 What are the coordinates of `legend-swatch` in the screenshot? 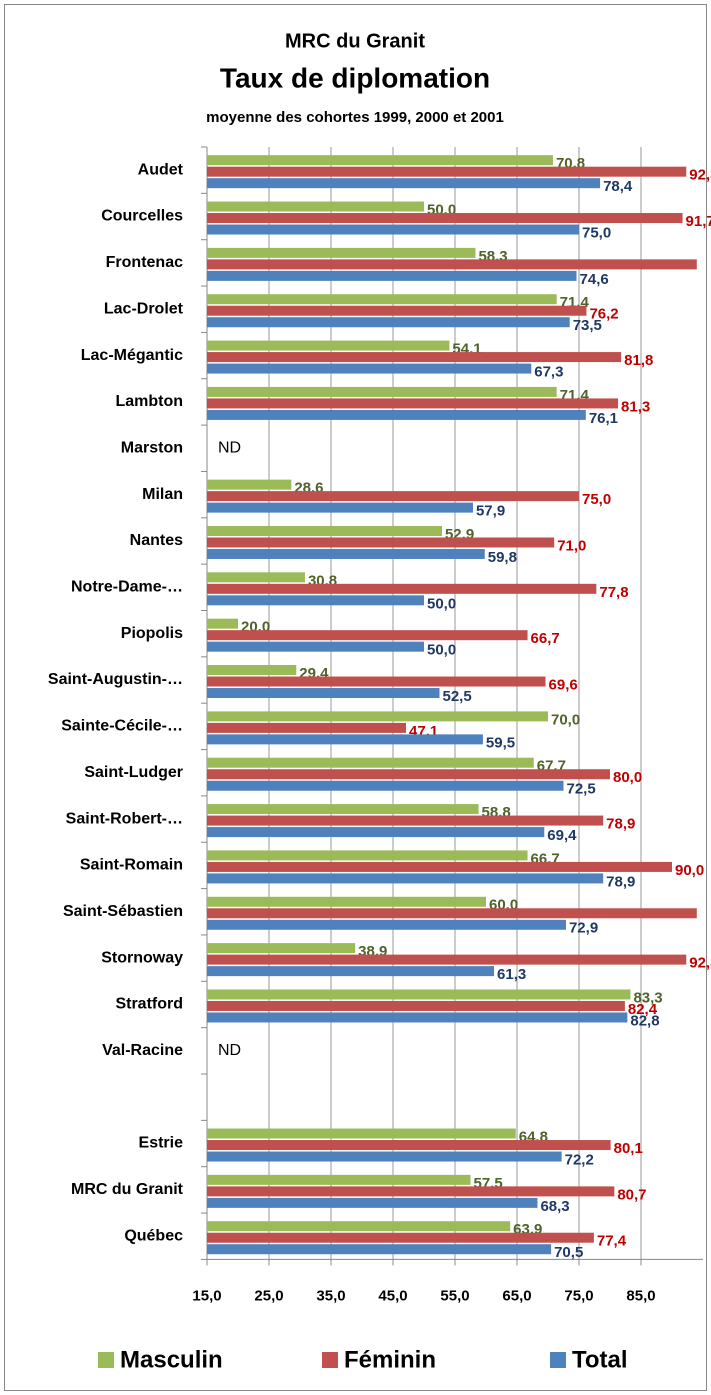 It's located at (558, 1360).